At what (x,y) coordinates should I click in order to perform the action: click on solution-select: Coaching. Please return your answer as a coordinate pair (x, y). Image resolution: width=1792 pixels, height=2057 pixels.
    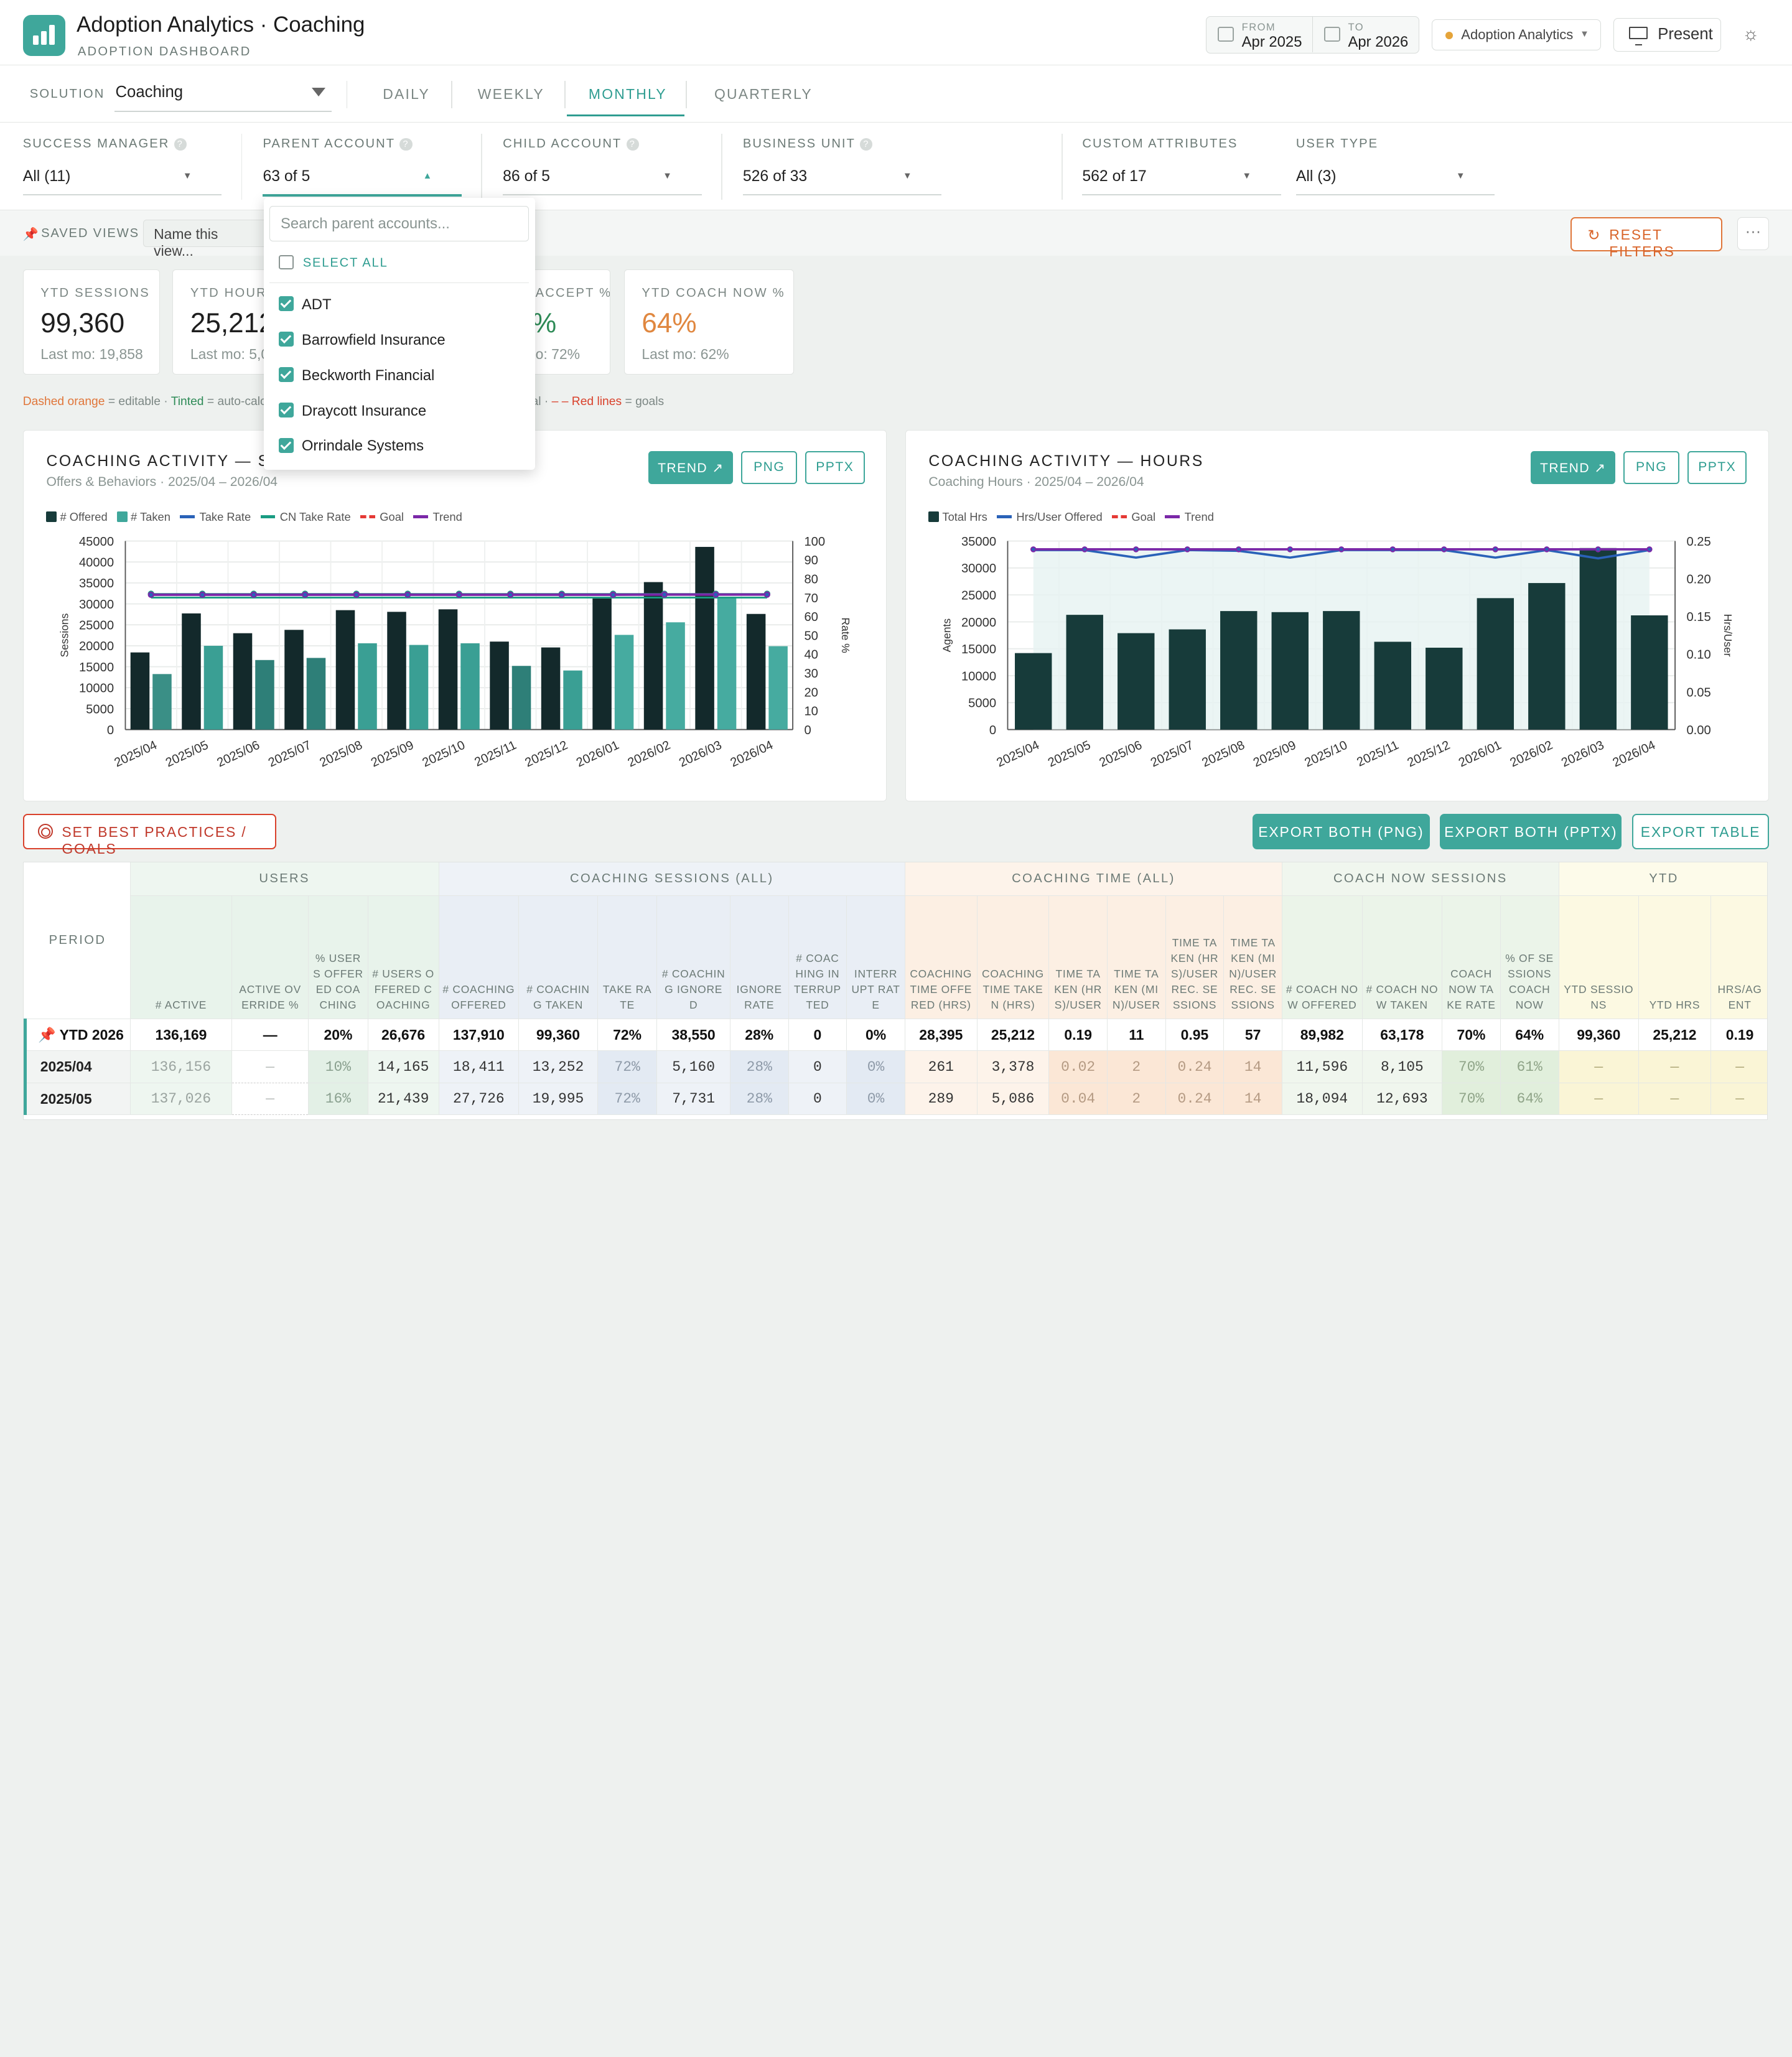
    Looking at the image, I should click on (150, 92).